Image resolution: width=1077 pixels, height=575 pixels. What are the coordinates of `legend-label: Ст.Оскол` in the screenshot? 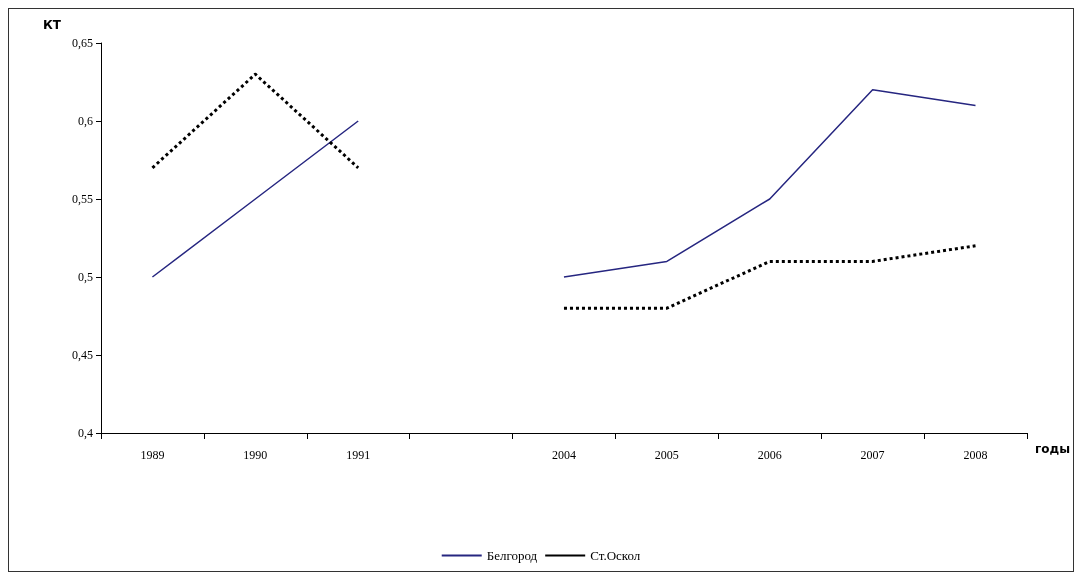 It's located at (615, 555).